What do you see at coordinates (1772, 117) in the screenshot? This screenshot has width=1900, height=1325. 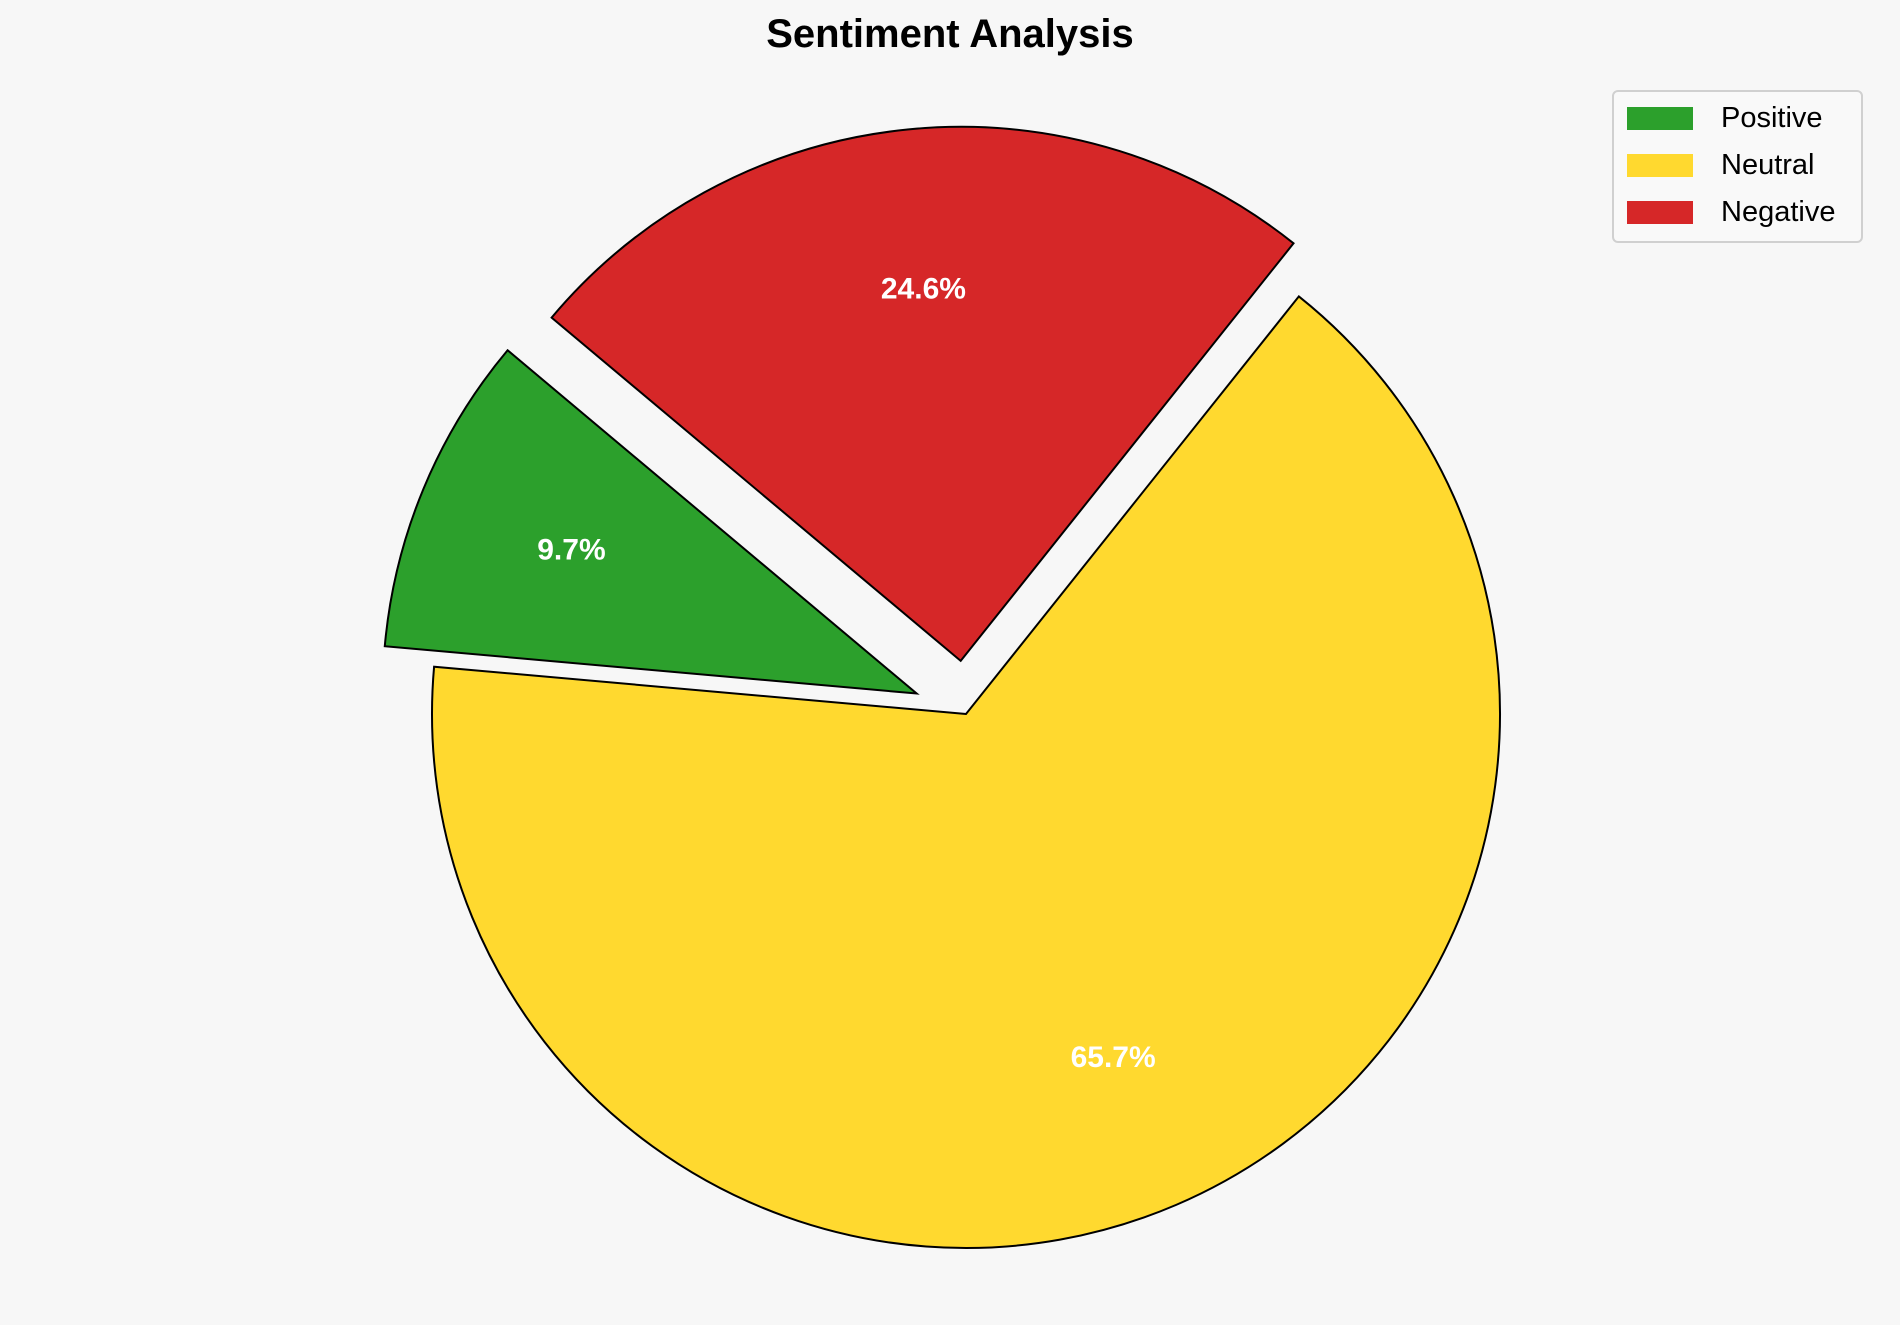 I see `legend-label-positive: Positive` at bounding box center [1772, 117].